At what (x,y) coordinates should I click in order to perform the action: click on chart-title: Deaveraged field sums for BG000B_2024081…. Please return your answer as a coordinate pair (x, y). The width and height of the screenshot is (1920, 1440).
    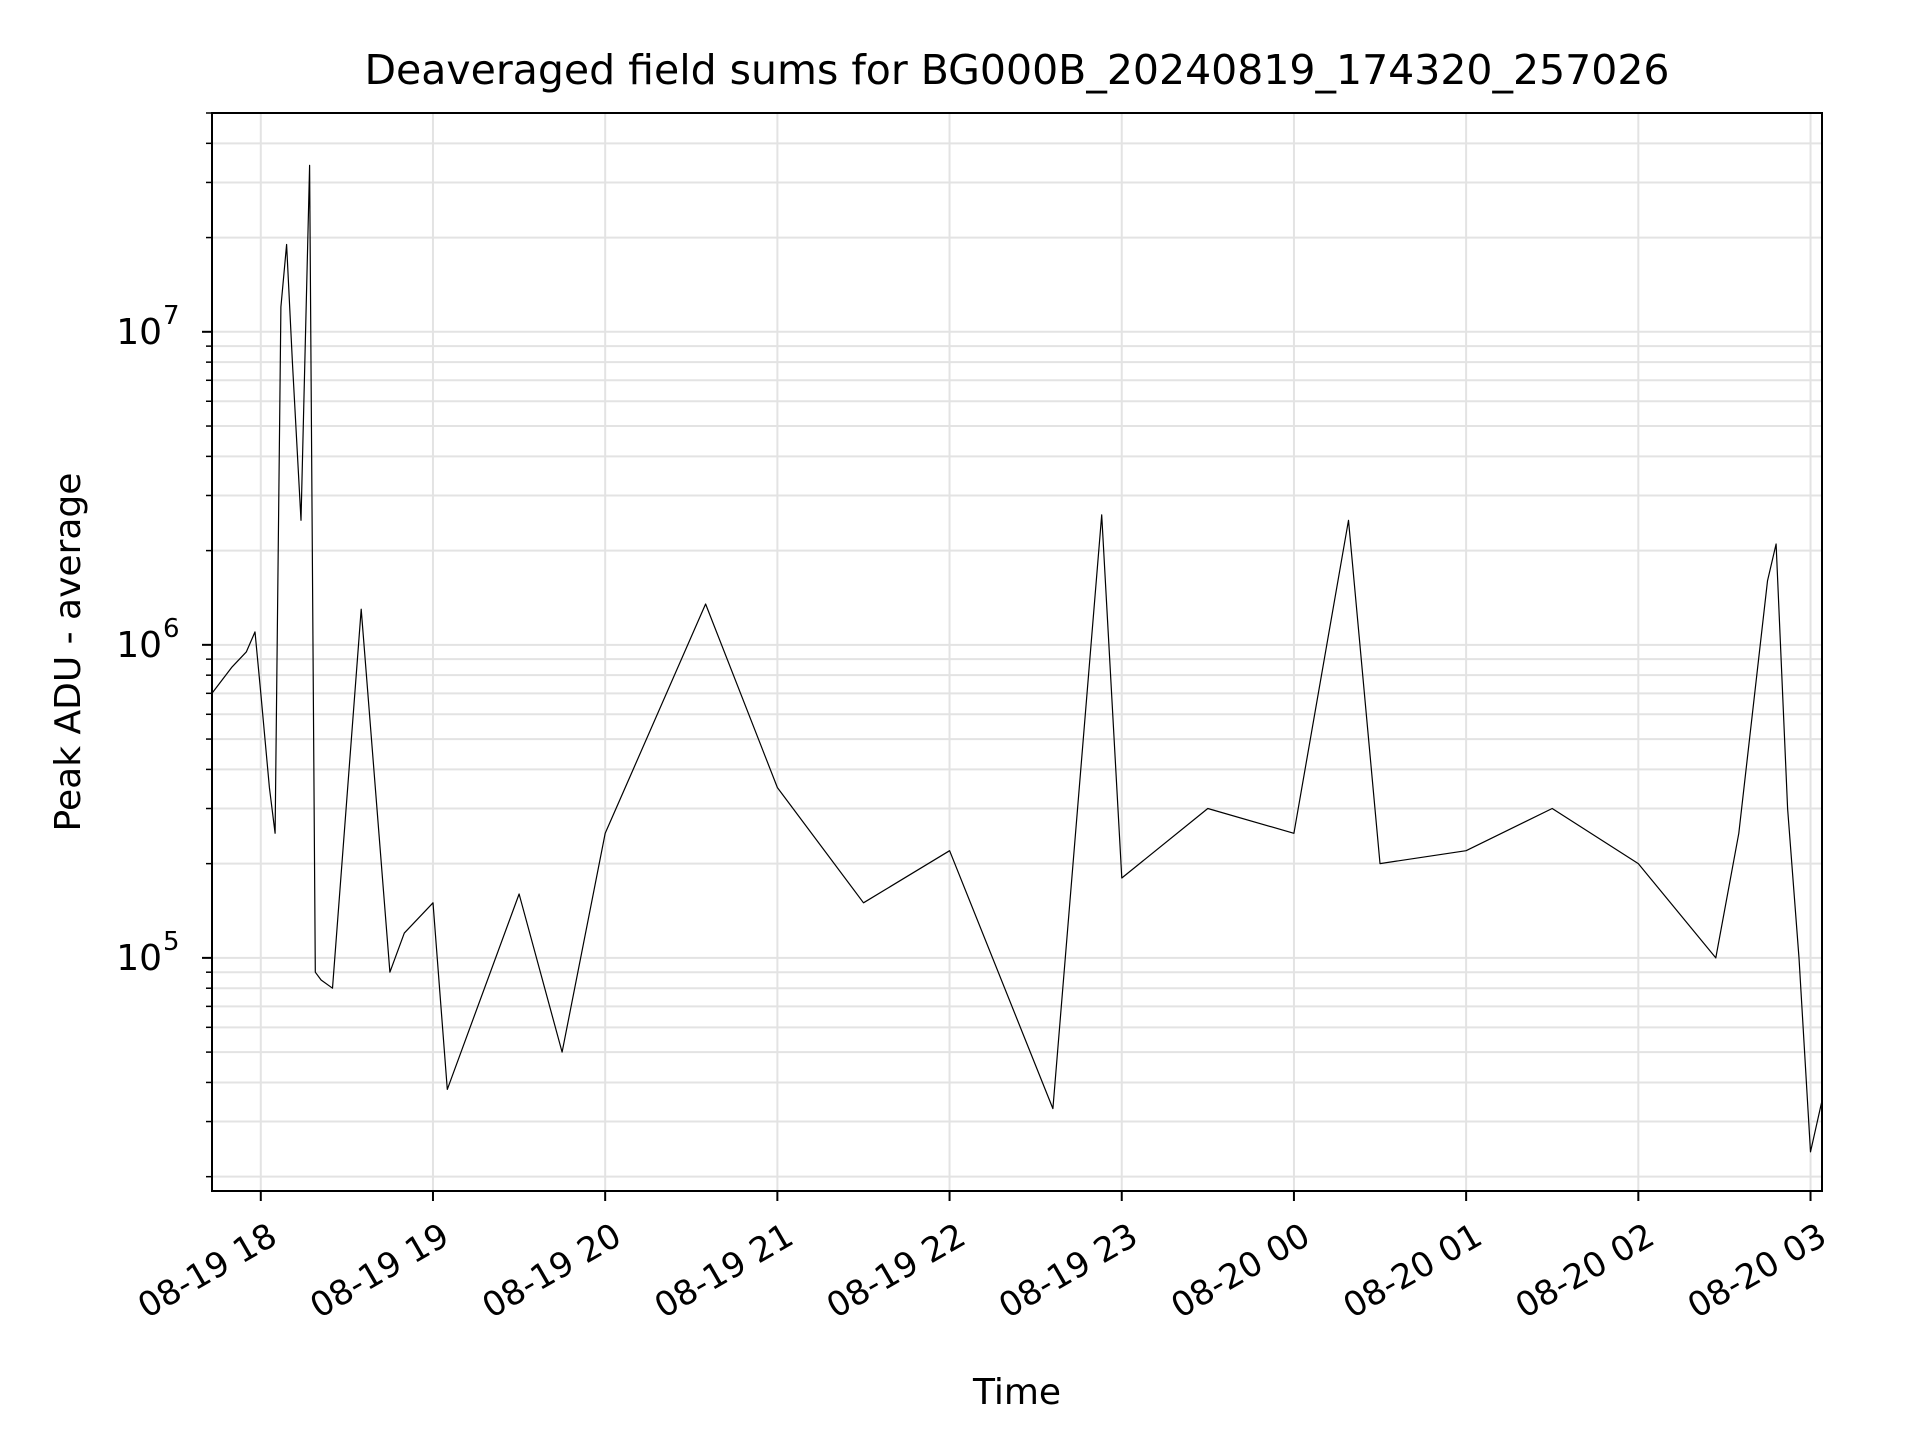
    Looking at the image, I should click on (1016, 70).